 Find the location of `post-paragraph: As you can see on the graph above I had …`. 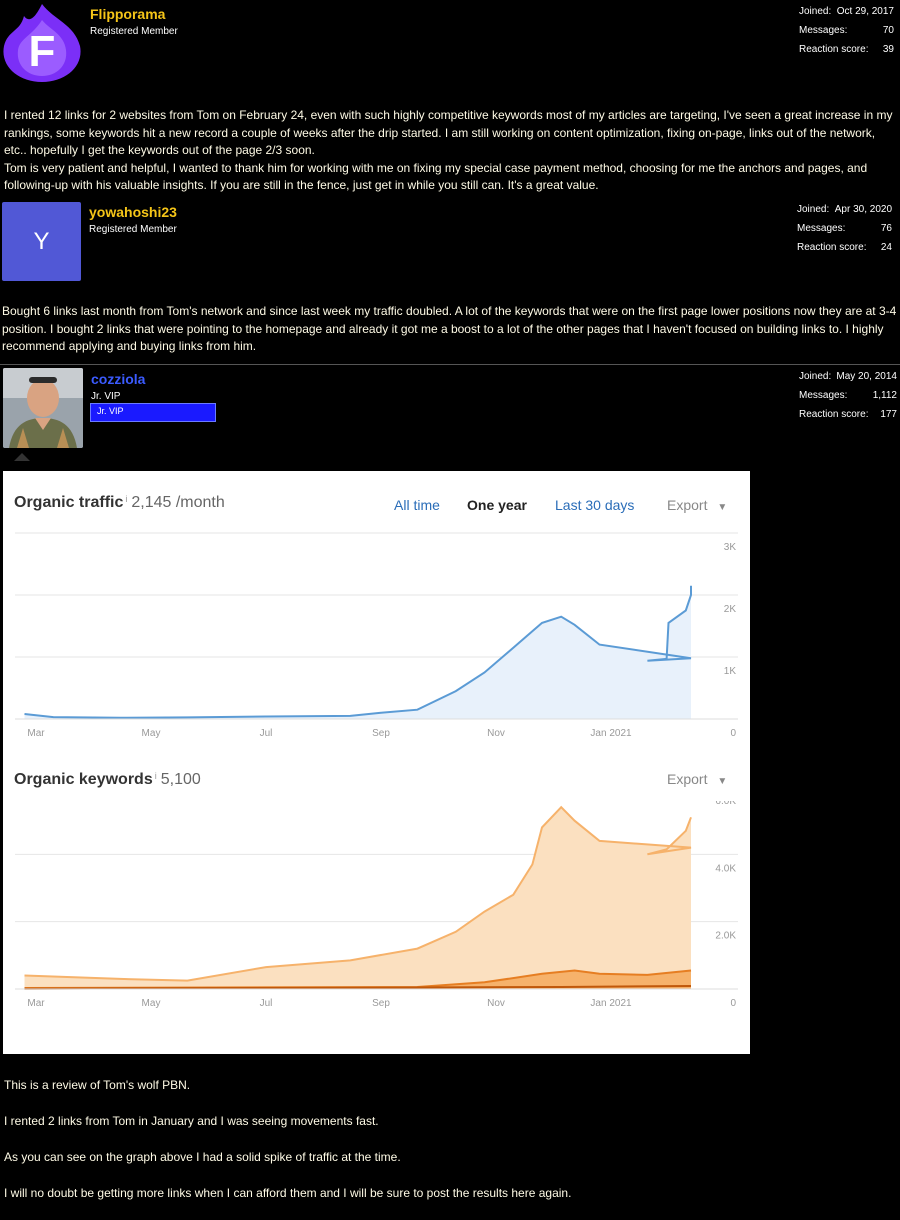

post-paragraph: As you can see on the graph above I had … is located at coordinates (202, 1157).